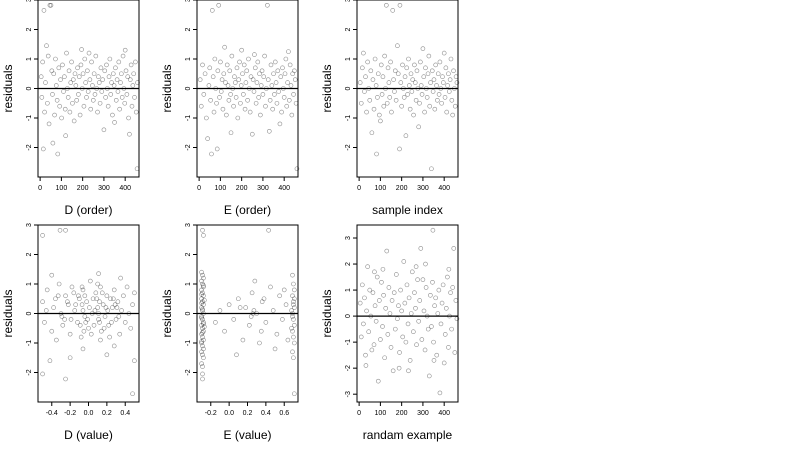 The width and height of the screenshot is (800, 450). I want to click on x-axis-title: randam example, so click(408, 435).